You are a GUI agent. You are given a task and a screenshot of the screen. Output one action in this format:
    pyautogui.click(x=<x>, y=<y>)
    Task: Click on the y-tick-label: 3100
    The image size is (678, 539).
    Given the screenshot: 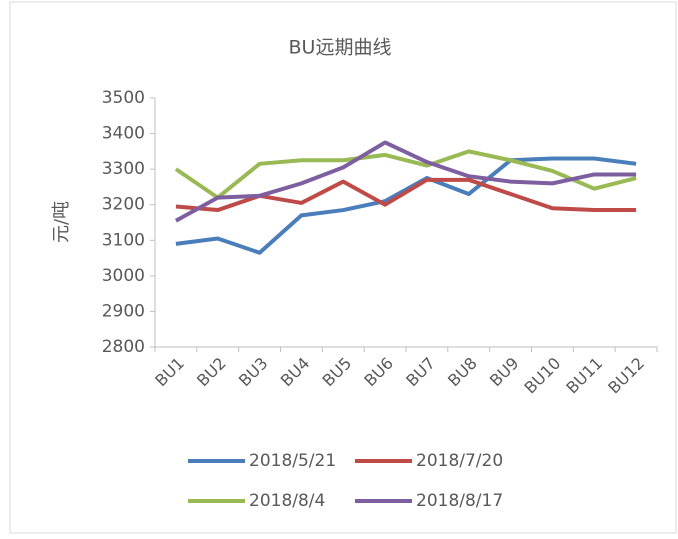 What is the action you would take?
    pyautogui.click(x=123, y=240)
    